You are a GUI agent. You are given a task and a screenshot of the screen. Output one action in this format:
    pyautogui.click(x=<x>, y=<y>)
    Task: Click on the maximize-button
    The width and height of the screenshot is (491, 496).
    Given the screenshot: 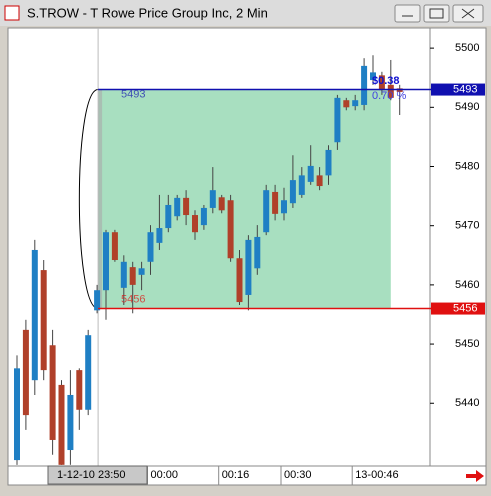 What is the action you would take?
    pyautogui.click(x=436, y=13)
    